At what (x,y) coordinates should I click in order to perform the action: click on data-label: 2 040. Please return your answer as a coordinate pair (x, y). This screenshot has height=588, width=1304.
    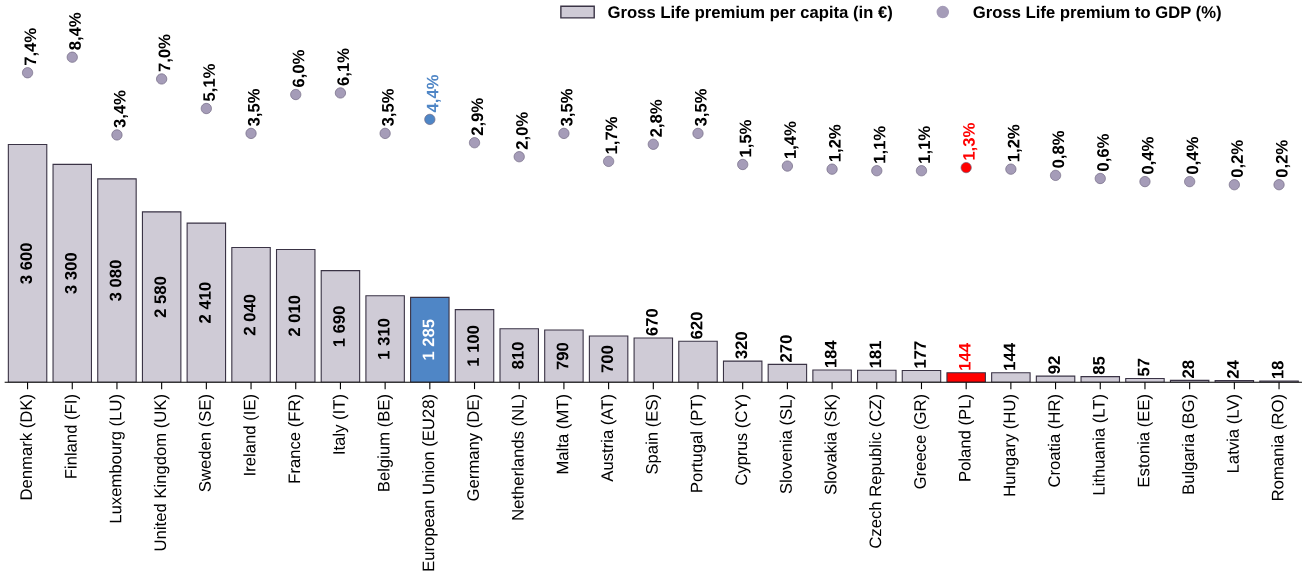
    Looking at the image, I should click on (249, 315).